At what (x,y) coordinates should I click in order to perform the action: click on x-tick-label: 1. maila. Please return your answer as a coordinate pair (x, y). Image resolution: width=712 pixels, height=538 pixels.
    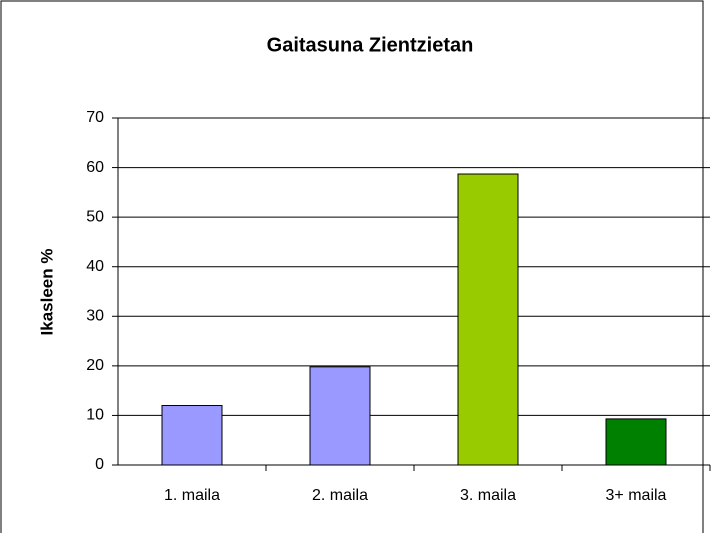
    Looking at the image, I should click on (192, 495).